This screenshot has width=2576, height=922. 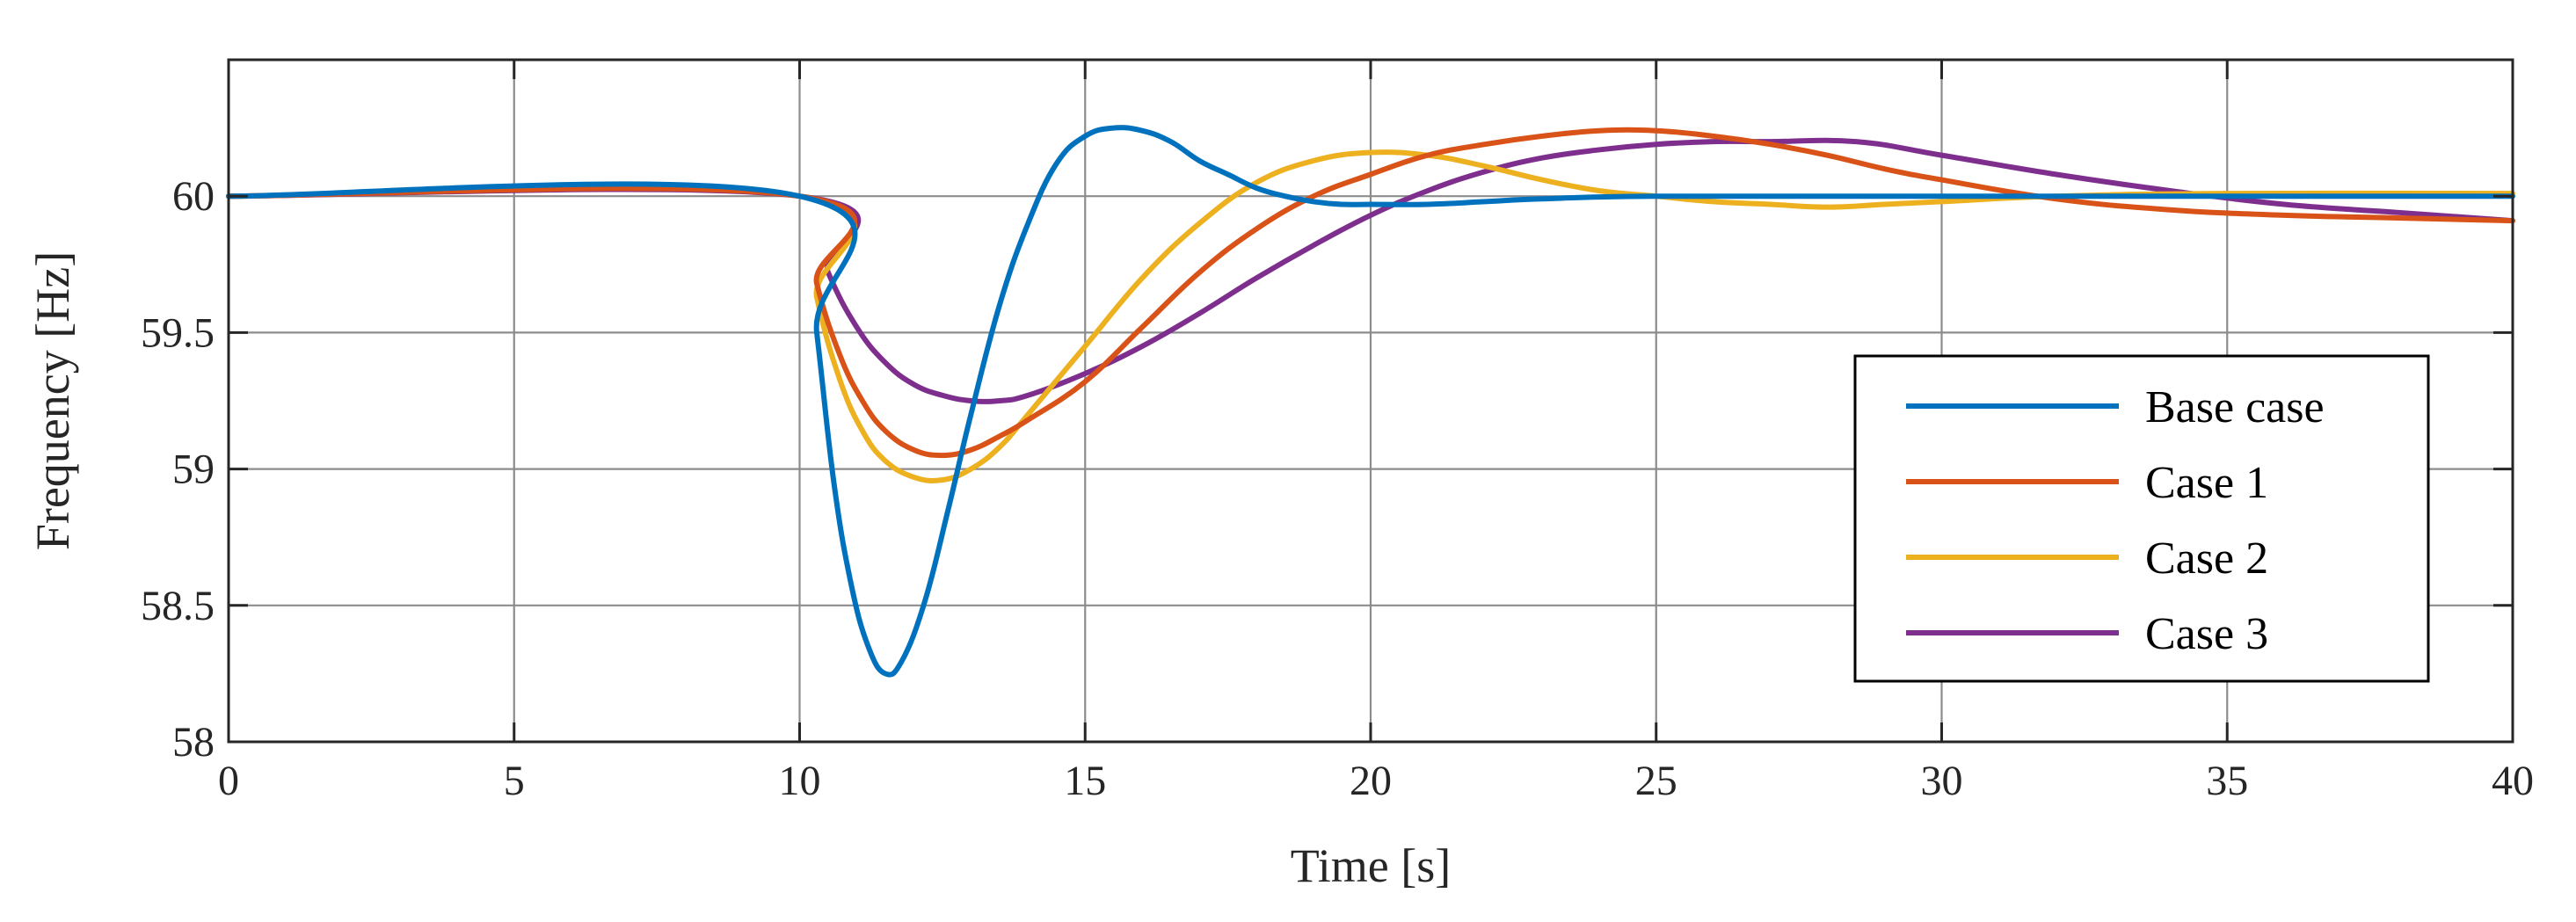 What do you see at coordinates (2206, 559) in the screenshot?
I see `legend-label: Case 2` at bounding box center [2206, 559].